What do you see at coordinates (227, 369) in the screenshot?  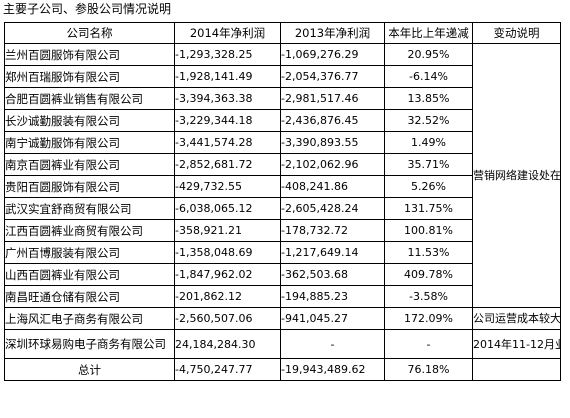 I see `total-net-profit-2014: -4,750,247.77` at bounding box center [227, 369].